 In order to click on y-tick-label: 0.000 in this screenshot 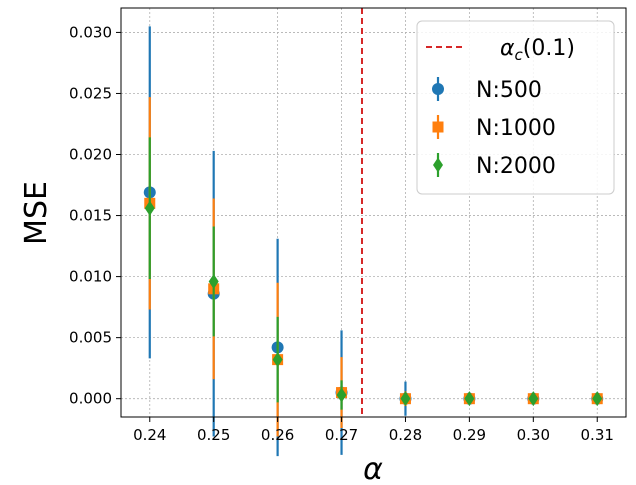, I will do `click(90, 399)`.